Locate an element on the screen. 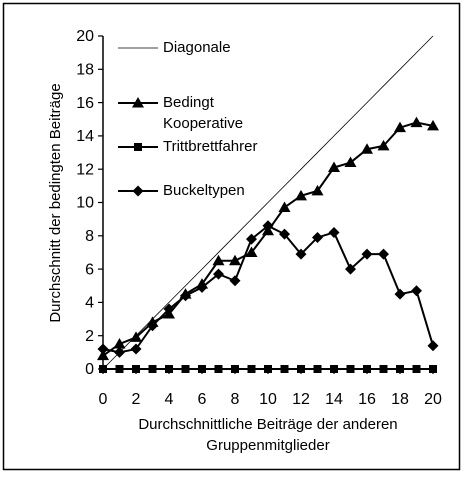 This screenshot has width=464, height=477. y-tick-label: 12 is located at coordinates (85, 169).